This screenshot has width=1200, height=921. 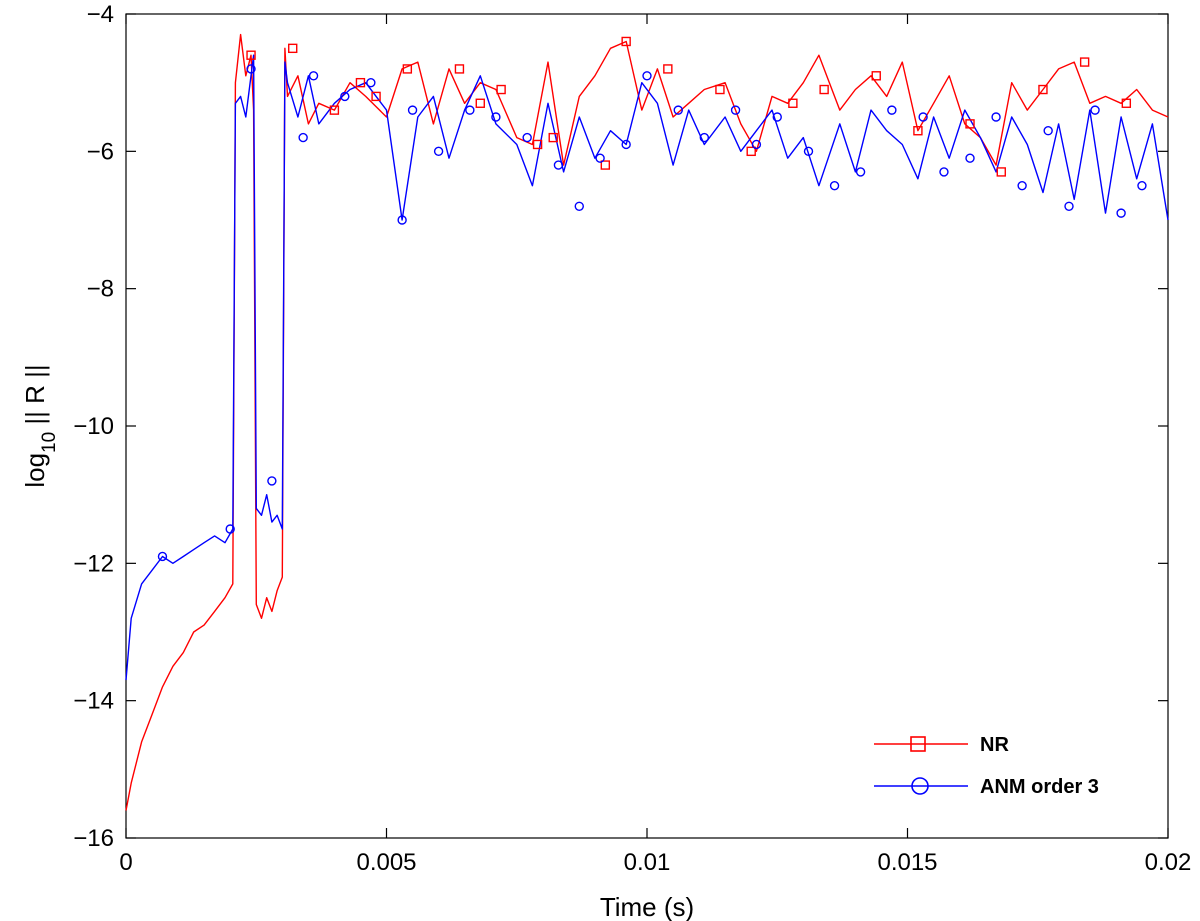 What do you see at coordinates (907, 862) in the screenshot?
I see `x-tick-label: 0.015` at bounding box center [907, 862].